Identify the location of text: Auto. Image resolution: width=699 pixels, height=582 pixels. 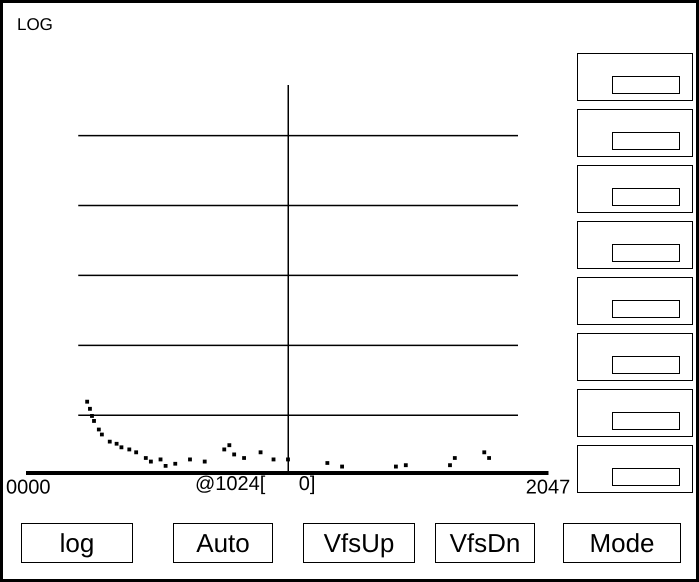
(223, 543).